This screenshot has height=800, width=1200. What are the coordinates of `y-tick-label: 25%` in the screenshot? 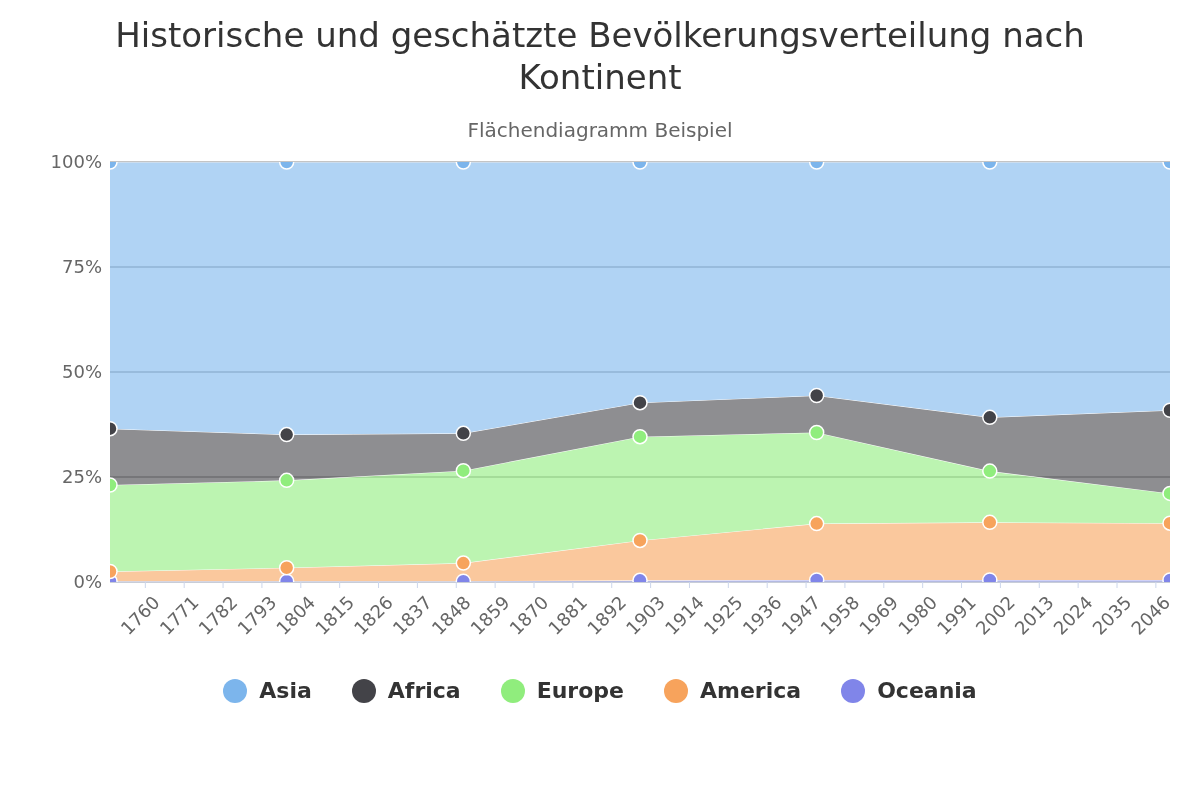 It's located at (81, 477).